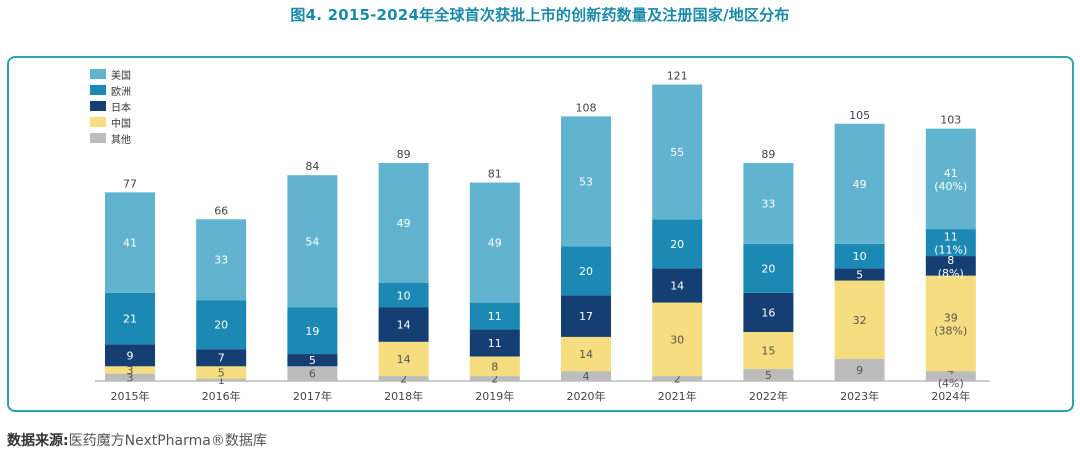 The width and height of the screenshot is (1080, 456). Describe the element at coordinates (586, 396) in the screenshot. I see `x-tick-label: 2020年` at that location.